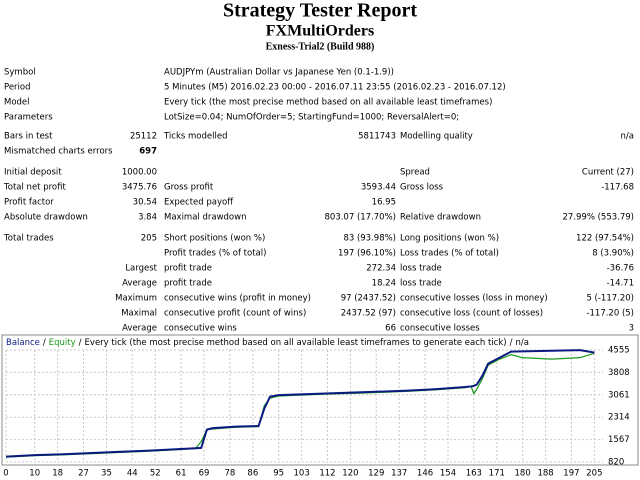 This screenshot has height=480, width=640. What do you see at coordinates (149, 239) in the screenshot?
I see `stat-value: 205` at bounding box center [149, 239].